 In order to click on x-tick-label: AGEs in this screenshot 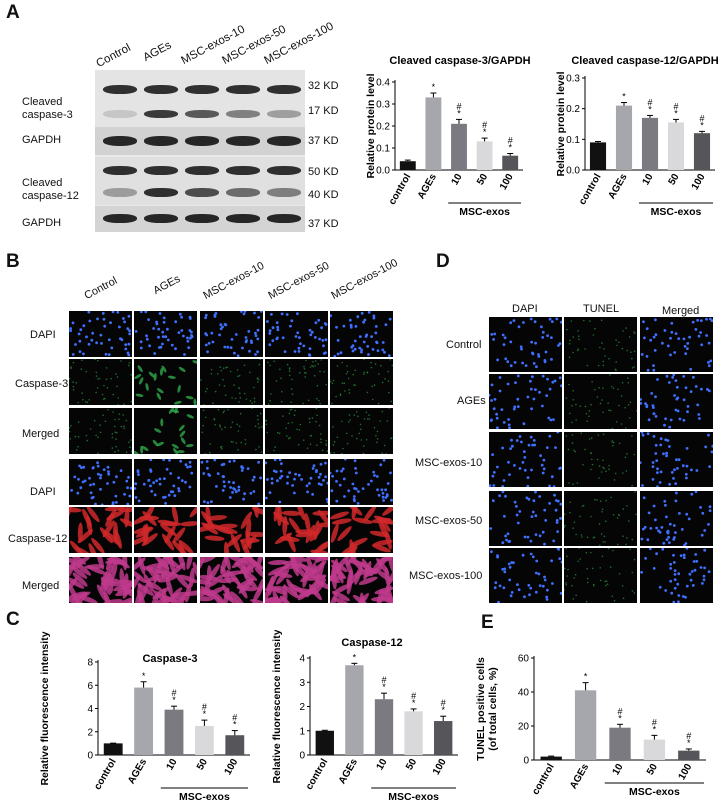, I will do `click(137, 771)`.